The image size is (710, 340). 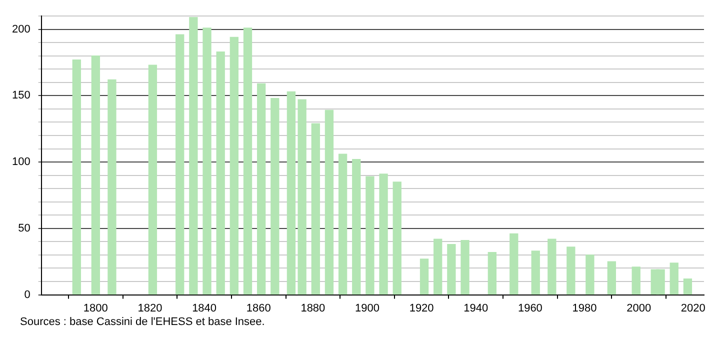 What do you see at coordinates (476, 308) in the screenshot?
I see `x-tick-label: 1940` at bounding box center [476, 308].